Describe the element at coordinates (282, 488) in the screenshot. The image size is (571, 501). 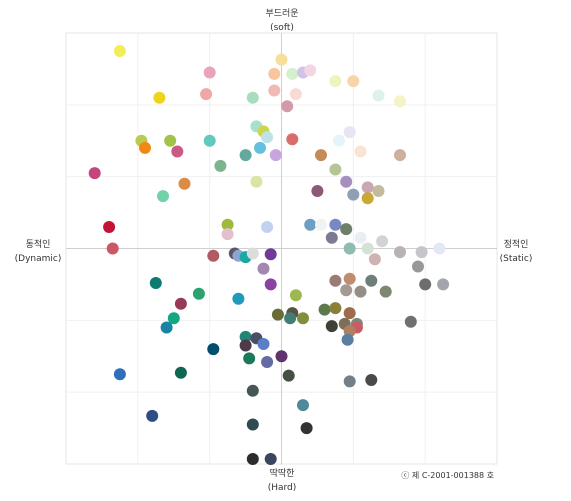
I see `axis-label-bottom-en: (Hard)` at that location.